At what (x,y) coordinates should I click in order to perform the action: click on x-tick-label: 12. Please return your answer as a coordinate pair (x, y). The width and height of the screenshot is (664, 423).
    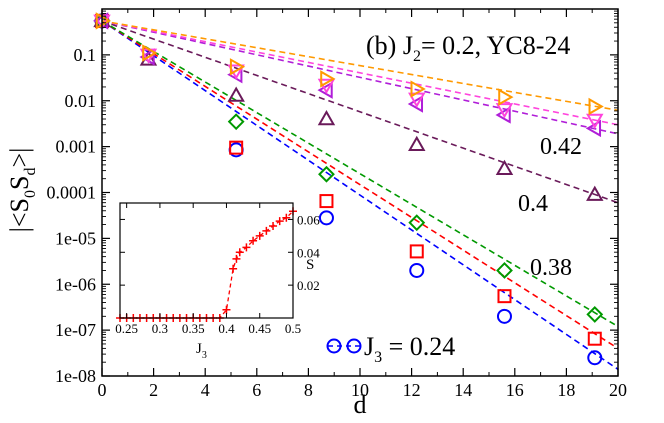
    Looking at the image, I should click on (412, 390).